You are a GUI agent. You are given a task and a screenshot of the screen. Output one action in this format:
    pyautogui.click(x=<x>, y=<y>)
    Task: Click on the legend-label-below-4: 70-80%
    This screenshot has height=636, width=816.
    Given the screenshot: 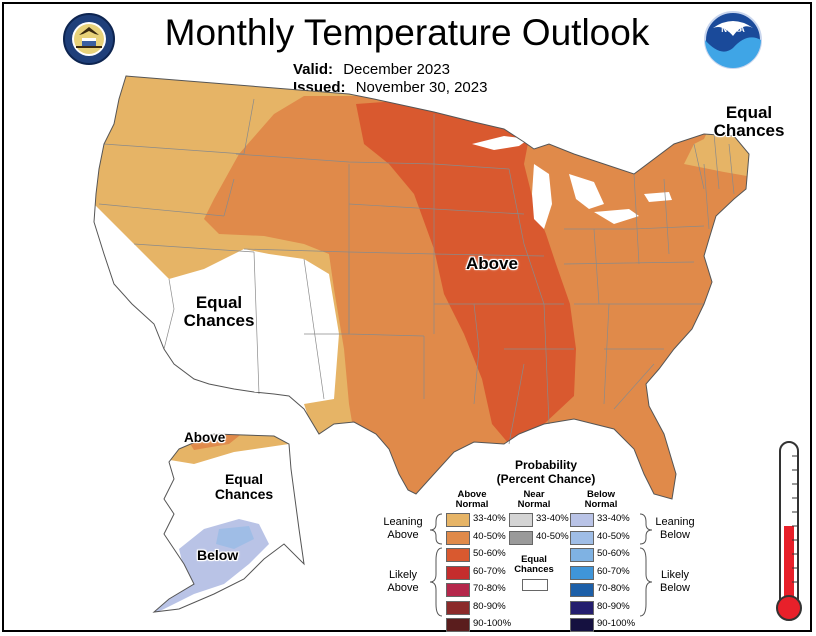 What is the action you would take?
    pyautogui.click(x=613, y=588)
    